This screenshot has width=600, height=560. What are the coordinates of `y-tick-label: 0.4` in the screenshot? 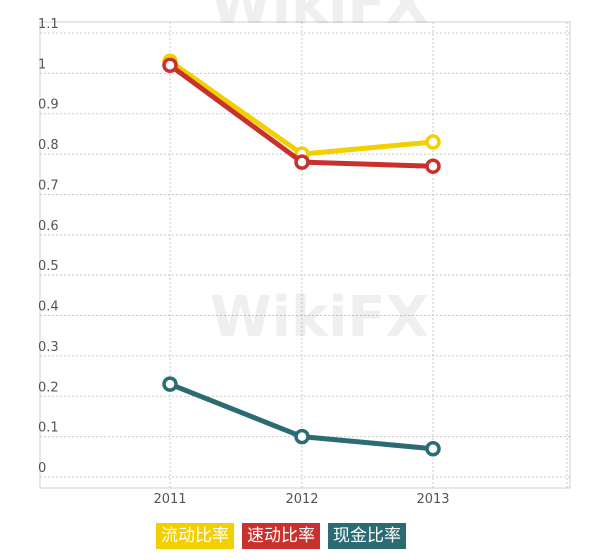 It's located at (48, 307).